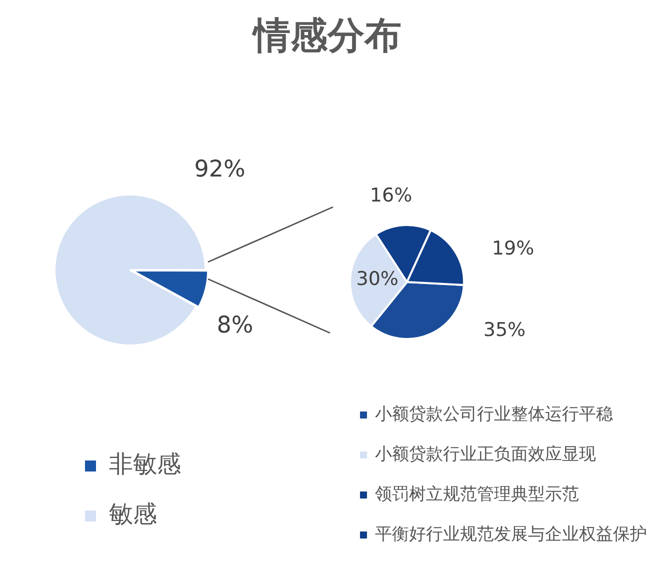 The height and width of the screenshot is (563, 670). What do you see at coordinates (220, 169) in the screenshot?
I see `data-label: 92%` at bounding box center [220, 169].